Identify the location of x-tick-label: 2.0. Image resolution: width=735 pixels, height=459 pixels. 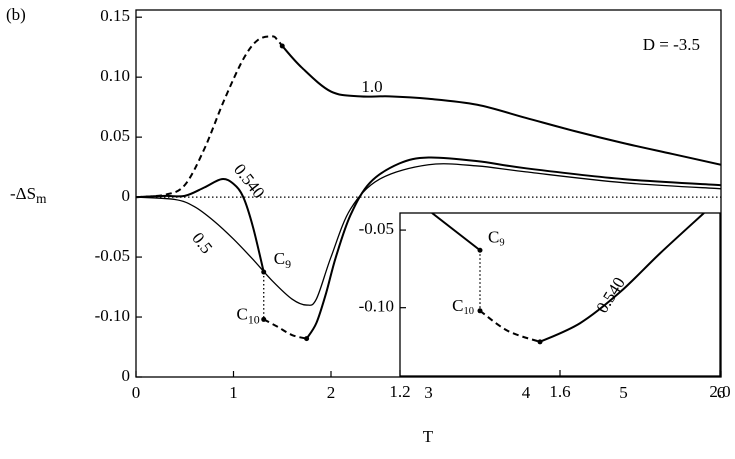
(719, 391).